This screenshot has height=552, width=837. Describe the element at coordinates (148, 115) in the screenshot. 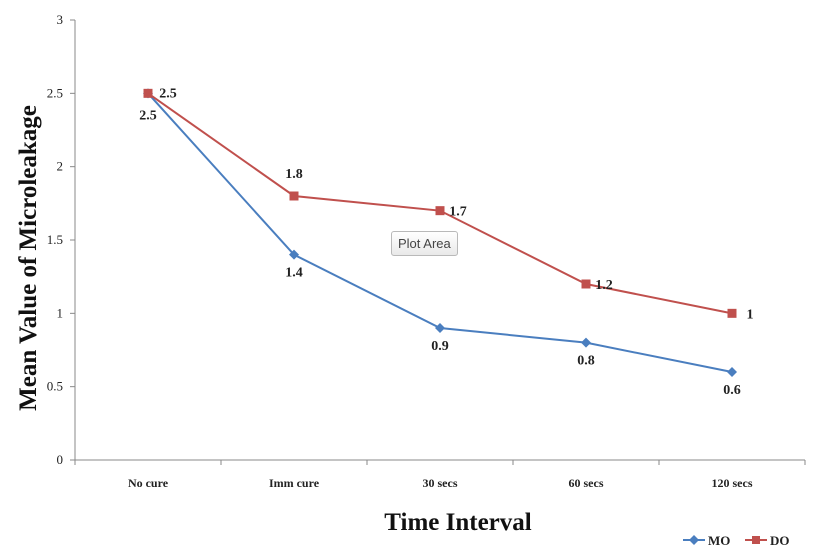

I see `mo-data-label: 2.5` at that location.